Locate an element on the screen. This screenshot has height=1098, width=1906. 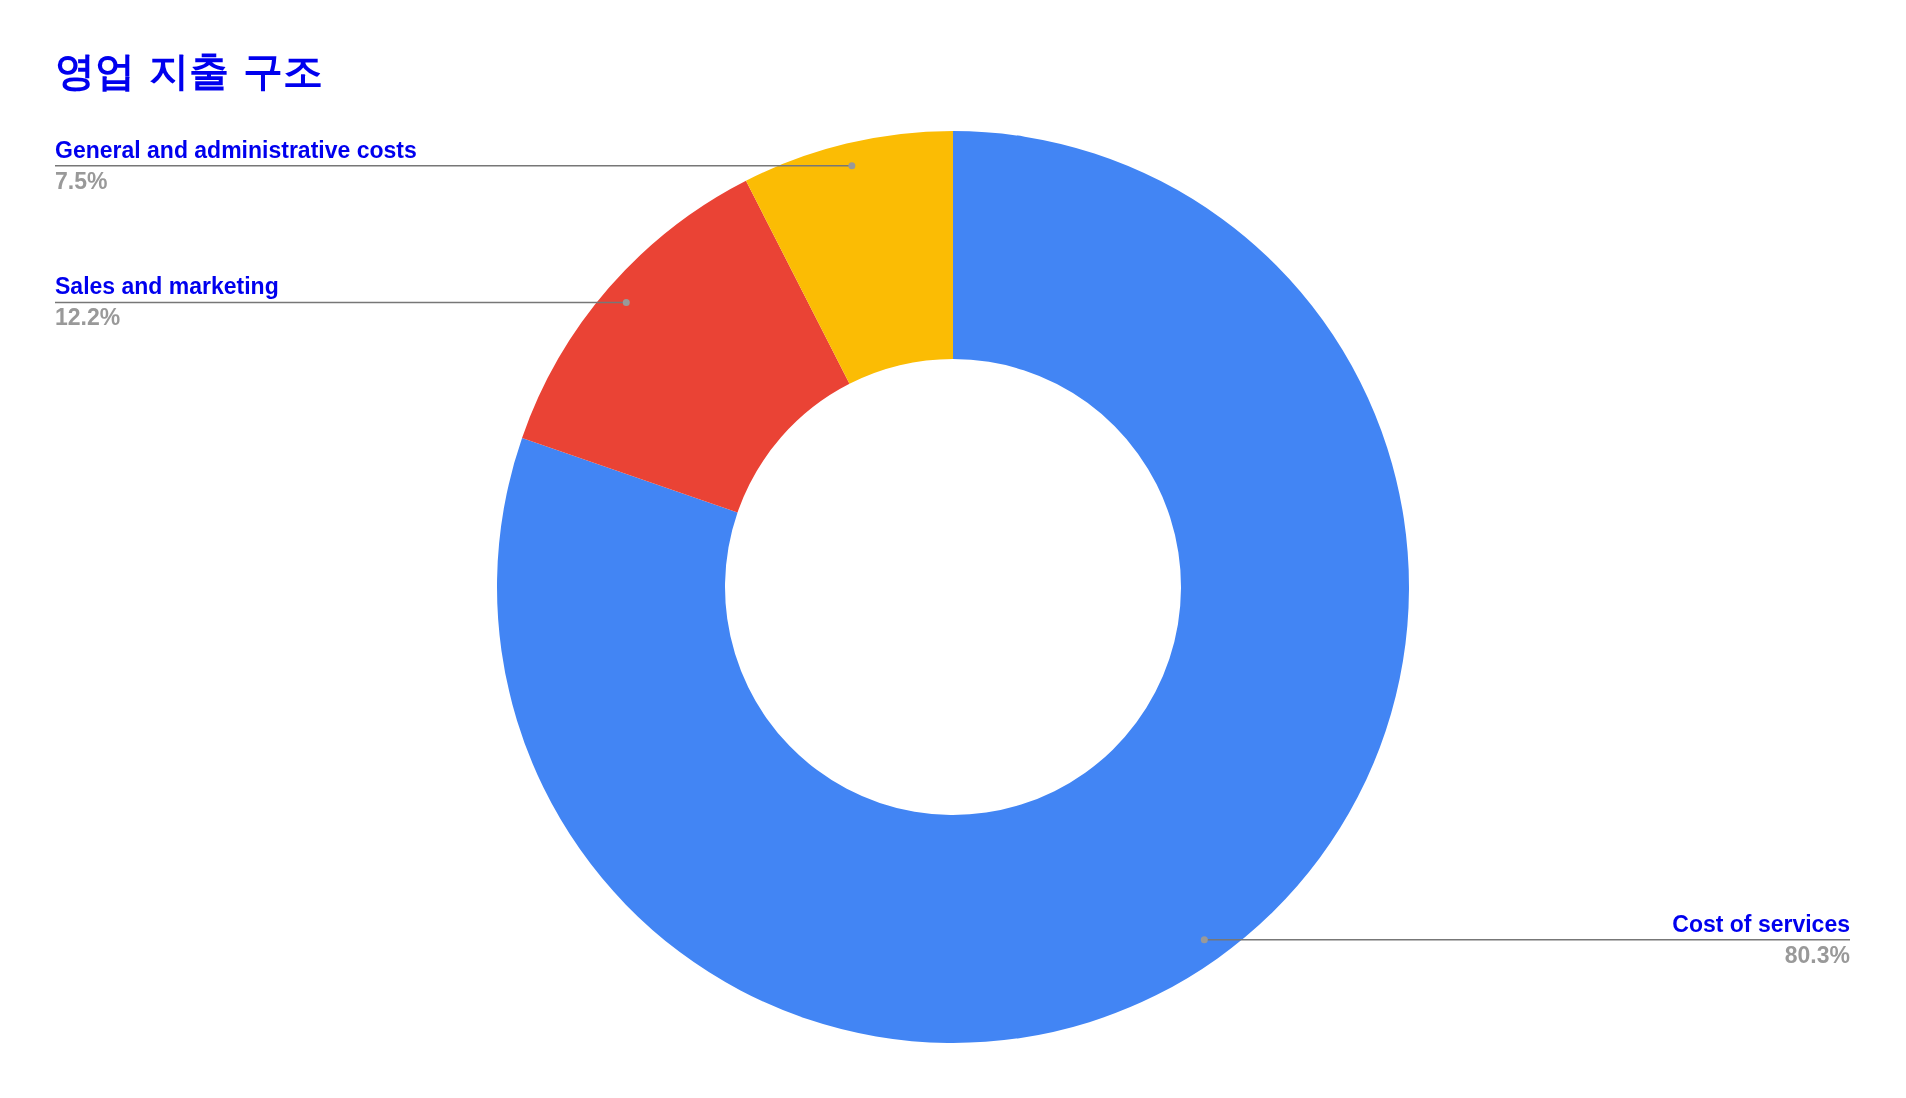
slice-label: Sales and marketing is located at coordinates (167, 286).